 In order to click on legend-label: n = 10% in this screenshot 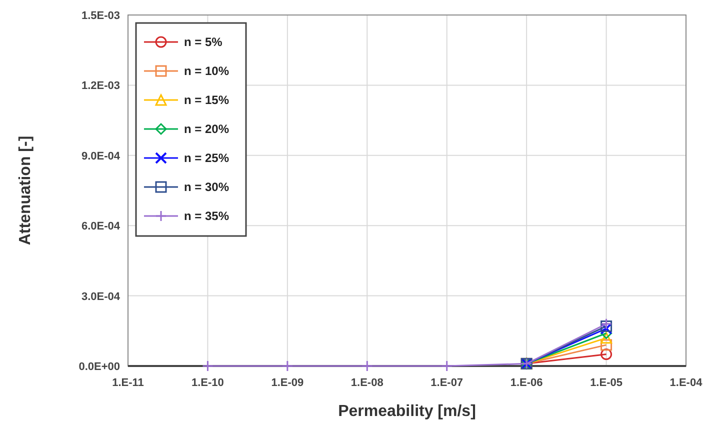, I will do `click(207, 71)`.